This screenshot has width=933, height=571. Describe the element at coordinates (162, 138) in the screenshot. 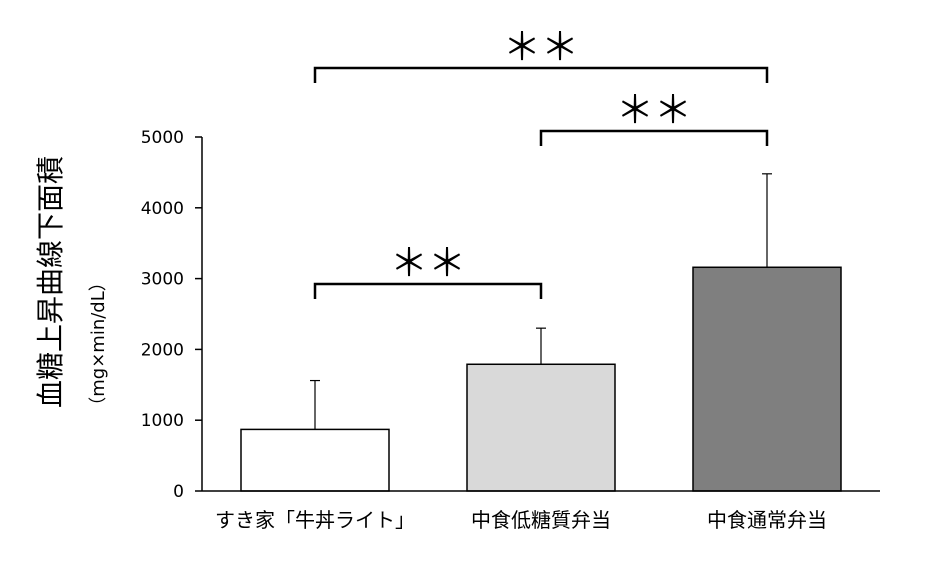

I see `y-tick-label: 5000` at that location.